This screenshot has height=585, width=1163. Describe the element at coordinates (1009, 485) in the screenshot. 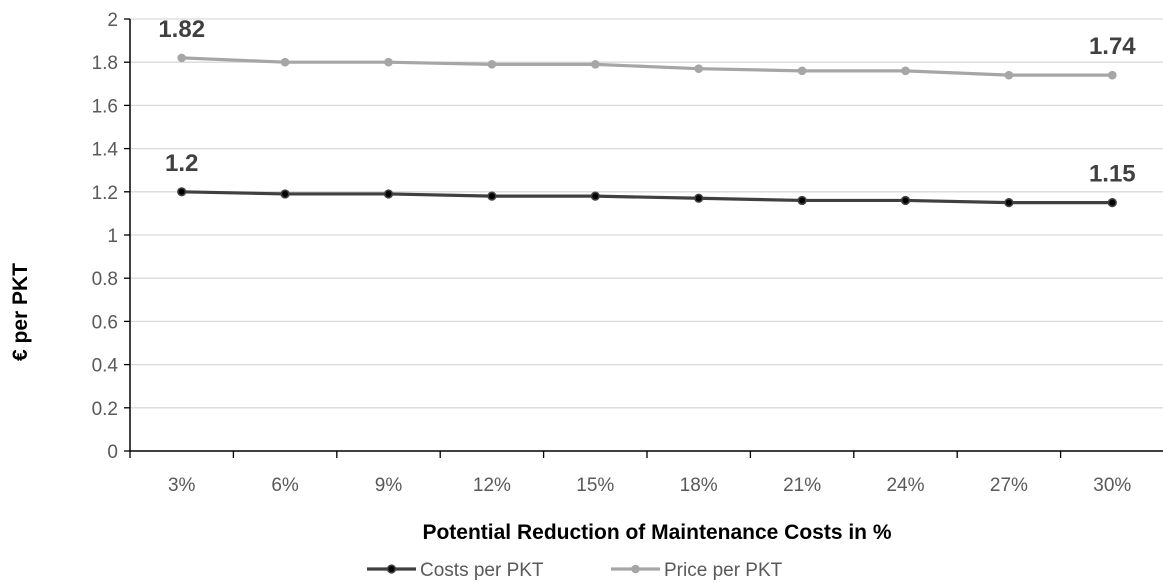

I see `x-tick-label: 27%` at that location.